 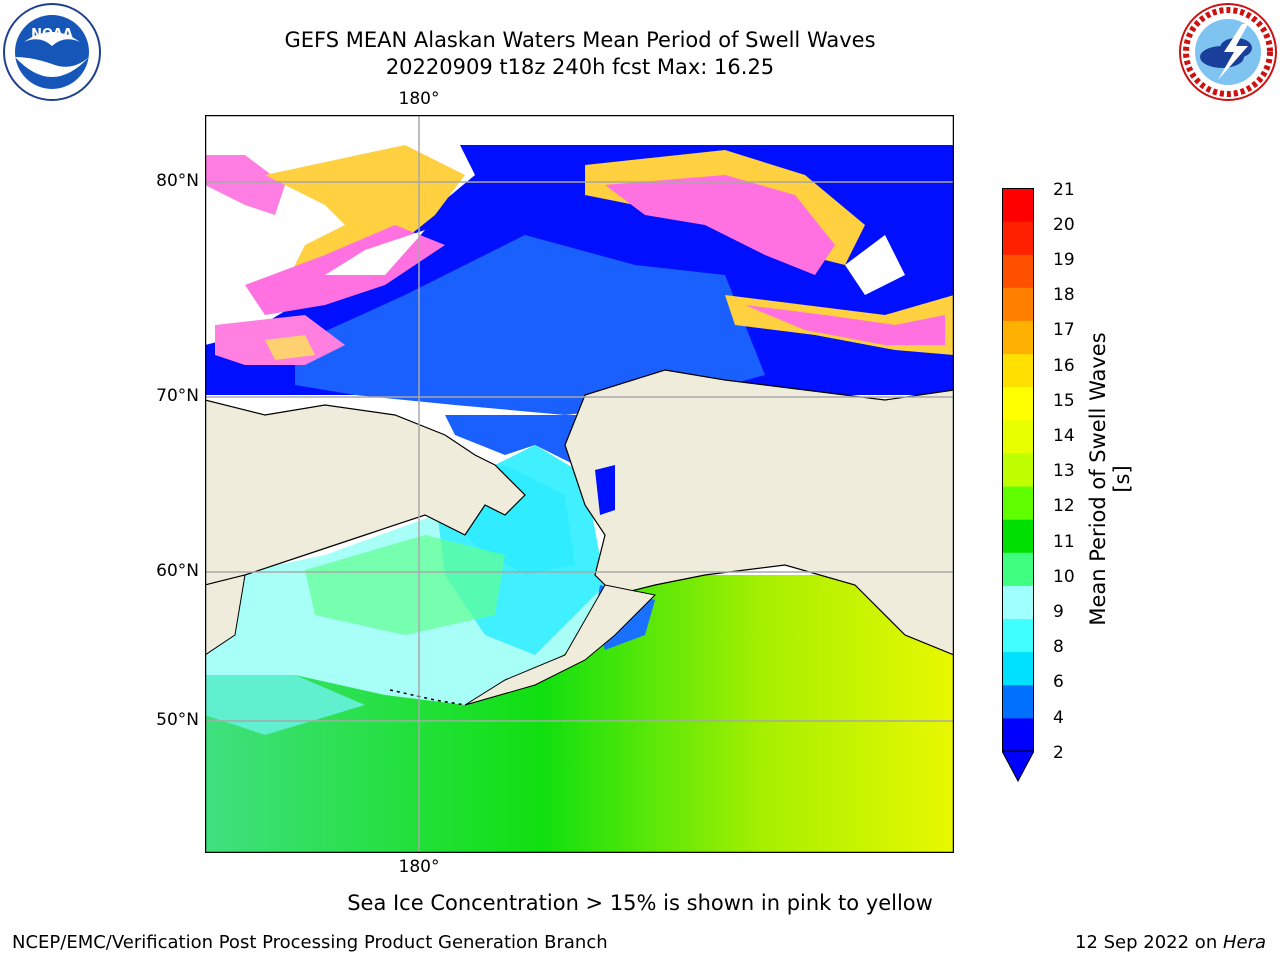 What do you see at coordinates (1110, 479) in the screenshot?
I see `colorbar-label: Mean Period of Swell Waves [s]` at bounding box center [1110, 479].